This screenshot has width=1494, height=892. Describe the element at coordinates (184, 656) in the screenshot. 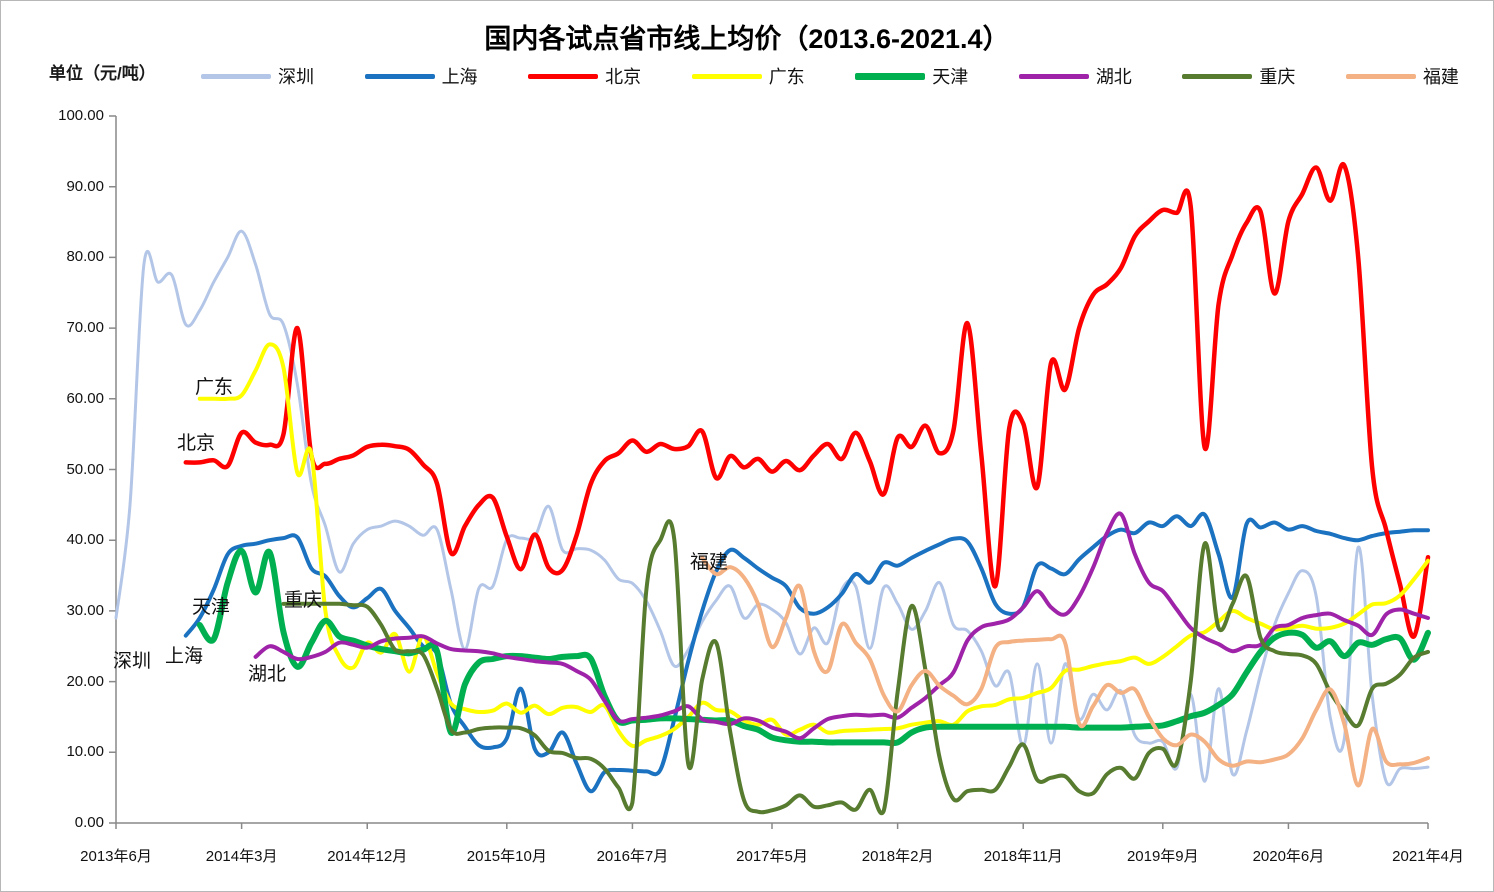

I see `series-label-上海: 上海` at that location.